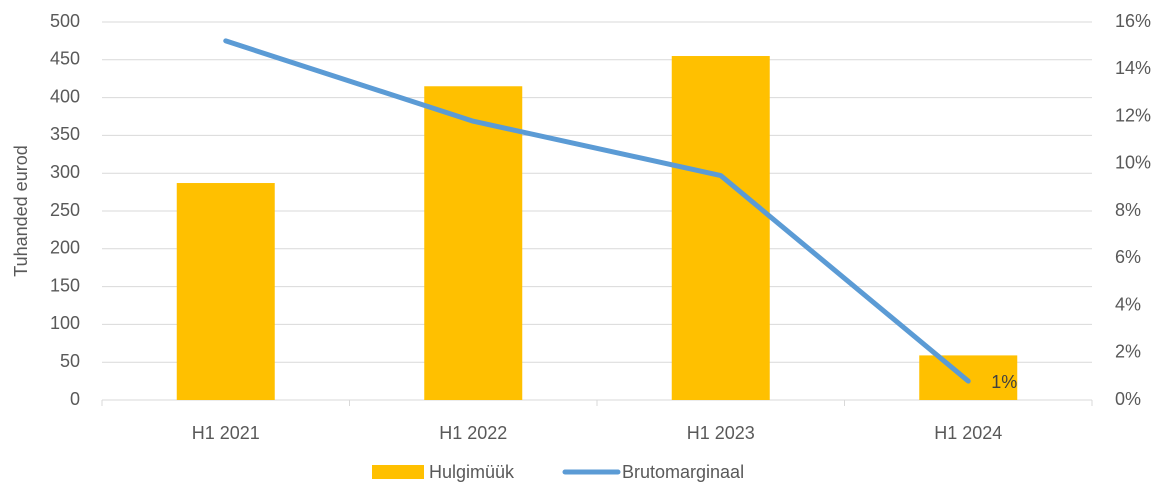 The height and width of the screenshot is (485, 1157). I want to click on y-tick-label: 100, so click(65, 323).